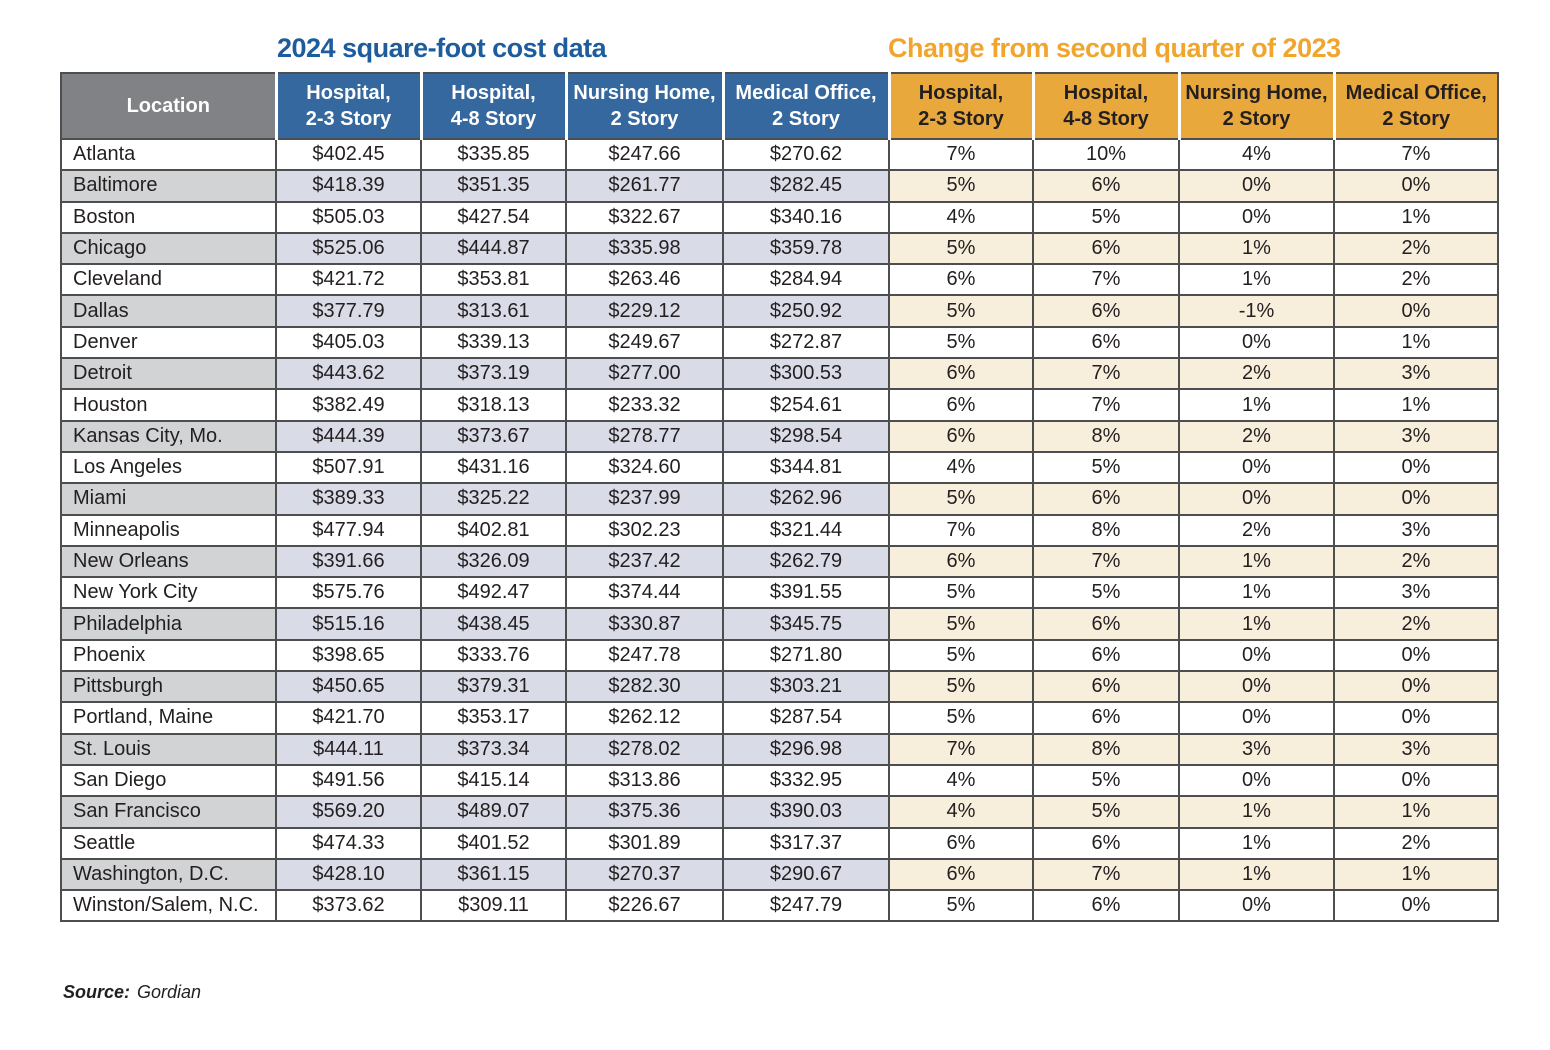 The height and width of the screenshot is (1050, 1550). I want to click on cost-cell: $324.60, so click(644, 467).